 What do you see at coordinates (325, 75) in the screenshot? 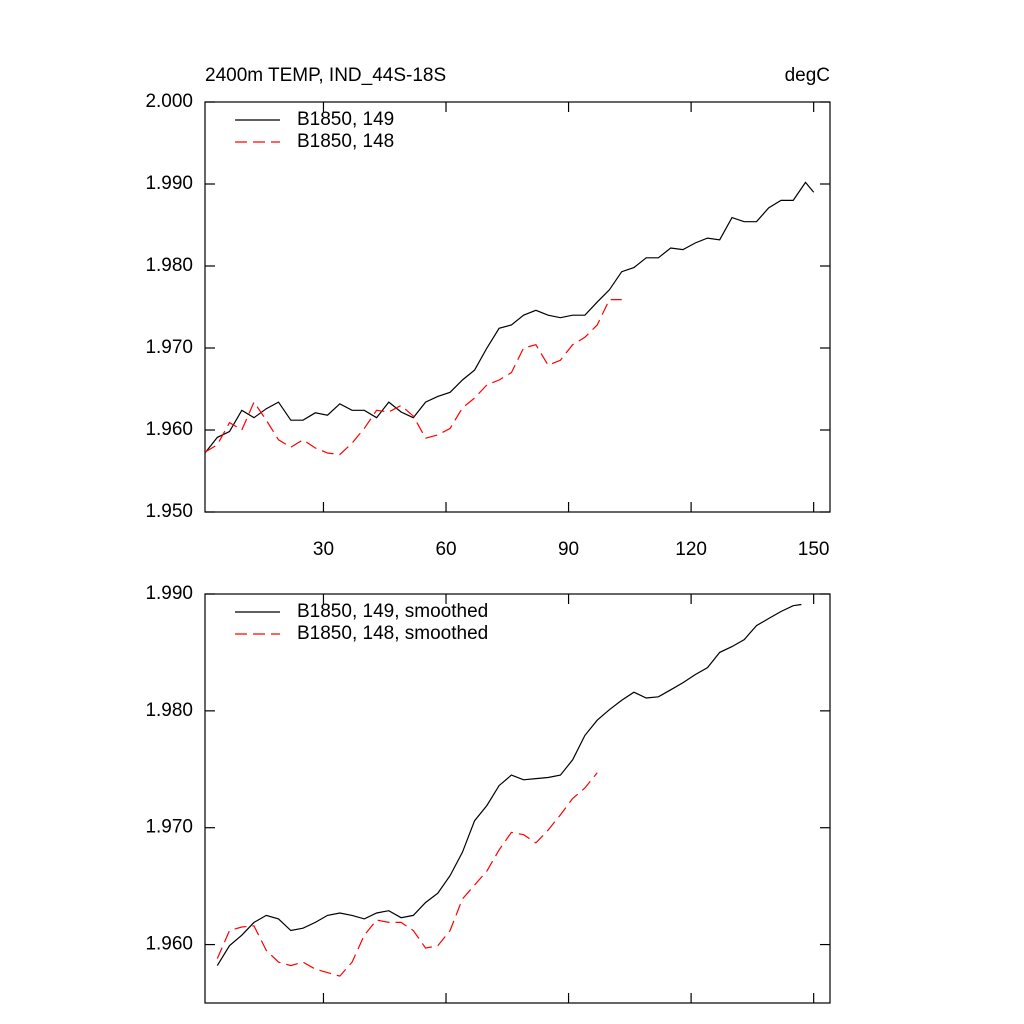
I see `chart-title: 2400m TEMP, IND_44S-18S` at bounding box center [325, 75].